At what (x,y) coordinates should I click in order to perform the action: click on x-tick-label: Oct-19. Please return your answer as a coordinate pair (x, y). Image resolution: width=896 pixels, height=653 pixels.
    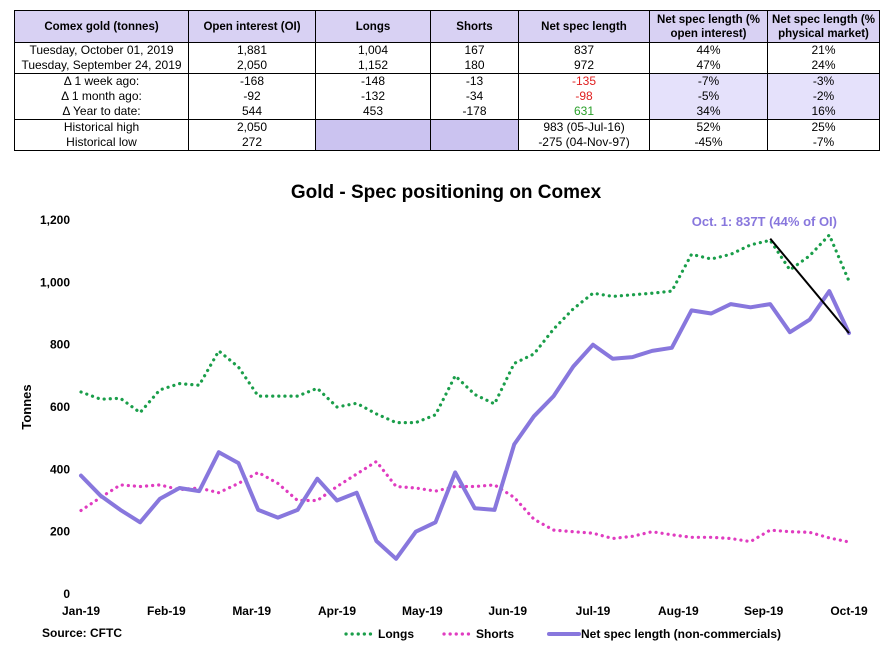
    Looking at the image, I should click on (849, 611).